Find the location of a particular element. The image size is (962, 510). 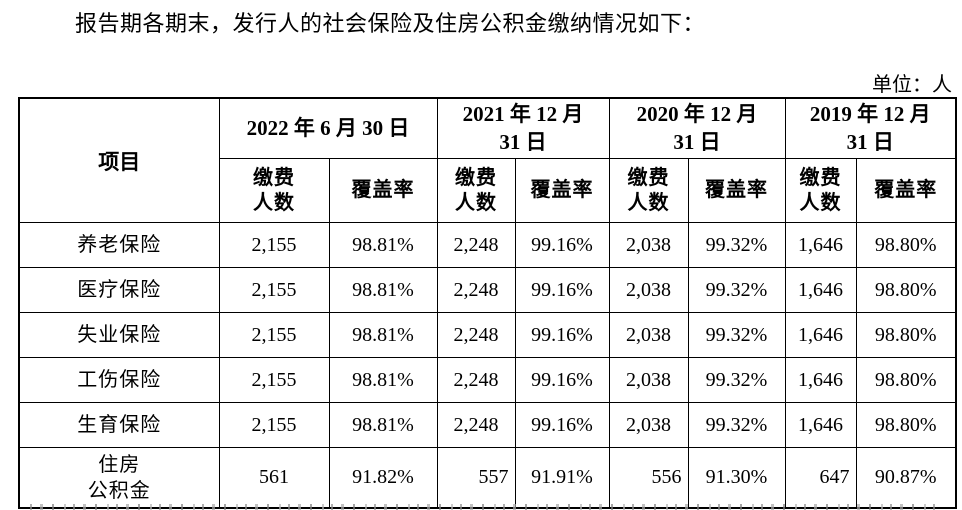

item-label: 养老保险 is located at coordinates (119, 245).